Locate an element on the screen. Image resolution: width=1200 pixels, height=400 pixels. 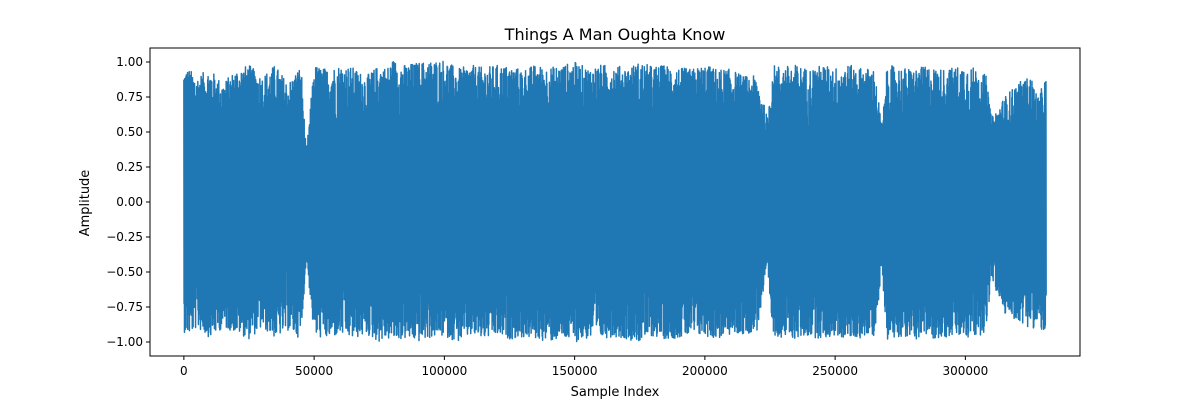
x-axis: 0 50000 100000 150000 200000 250000 300000 is located at coordinates (584, 367).